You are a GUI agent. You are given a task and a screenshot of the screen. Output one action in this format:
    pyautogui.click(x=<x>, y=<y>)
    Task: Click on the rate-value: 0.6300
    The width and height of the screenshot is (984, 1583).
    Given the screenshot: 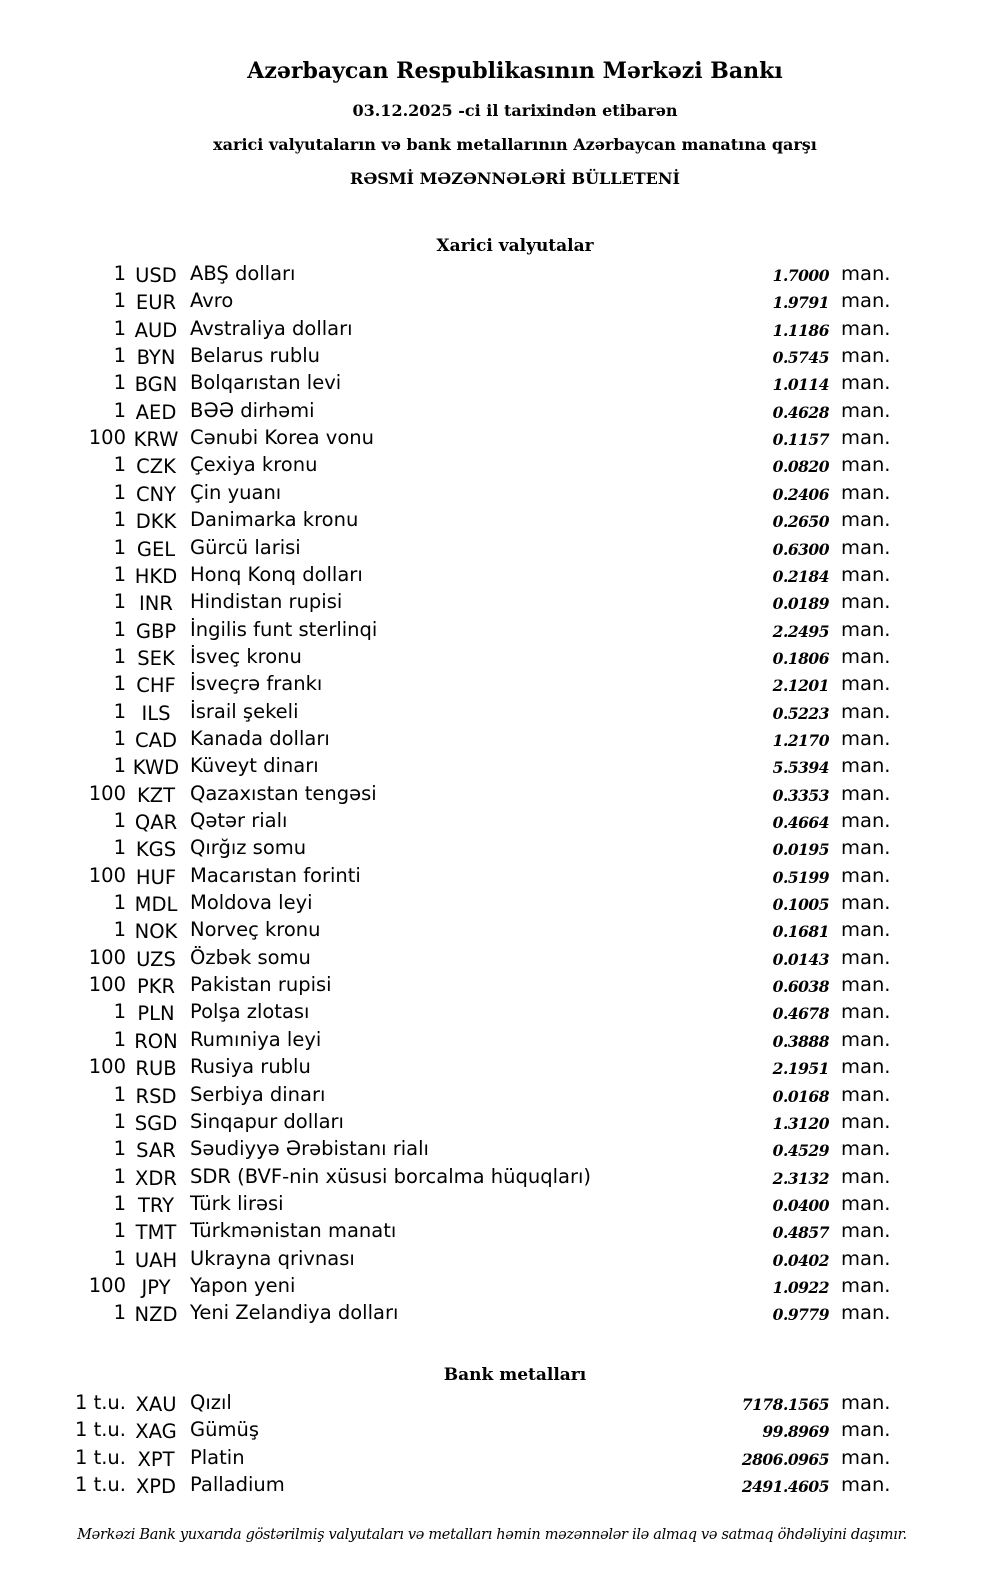 What is the action you would take?
    pyautogui.click(x=801, y=549)
    